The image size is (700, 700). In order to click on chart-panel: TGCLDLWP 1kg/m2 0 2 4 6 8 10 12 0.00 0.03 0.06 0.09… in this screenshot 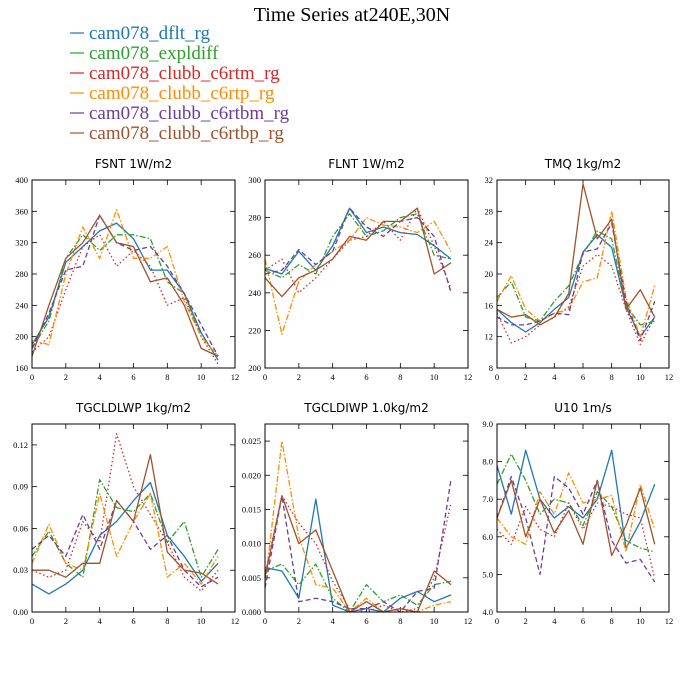, I will do `click(126, 513)`.